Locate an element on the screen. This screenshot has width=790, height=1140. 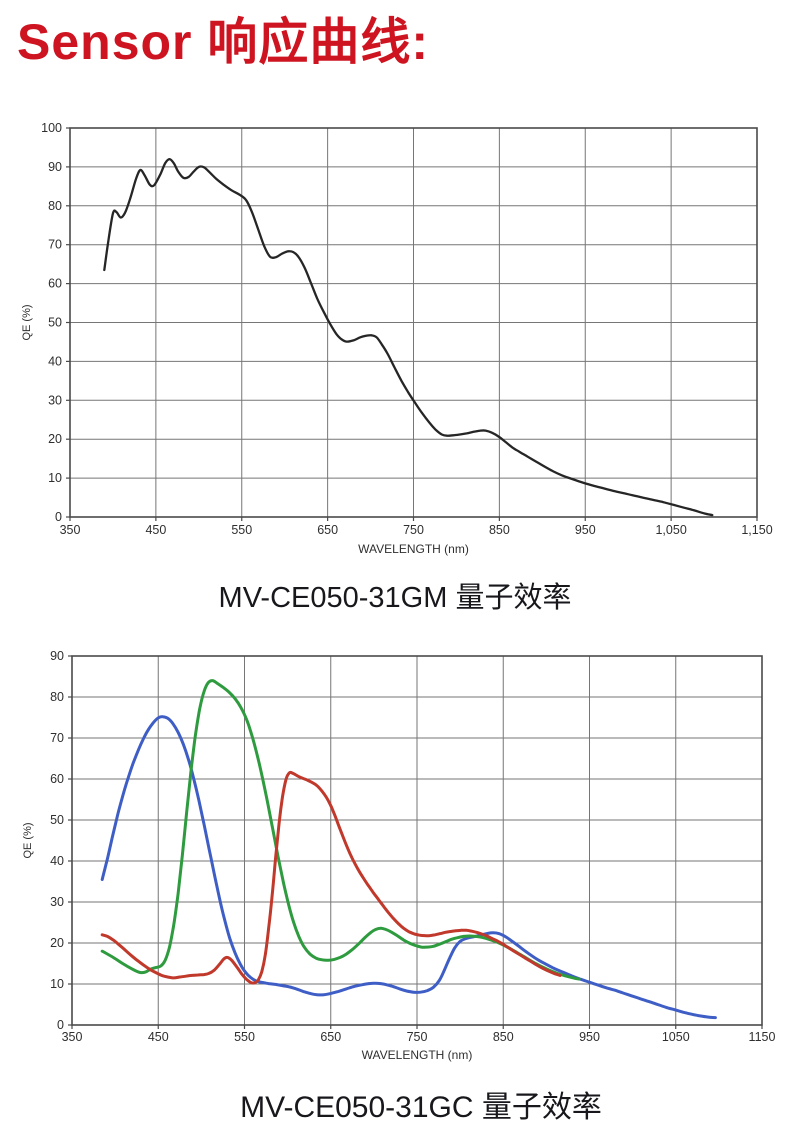
color-qe-caption: MV-CE050-31GC 量子效率 is located at coordinates (421, 1107).